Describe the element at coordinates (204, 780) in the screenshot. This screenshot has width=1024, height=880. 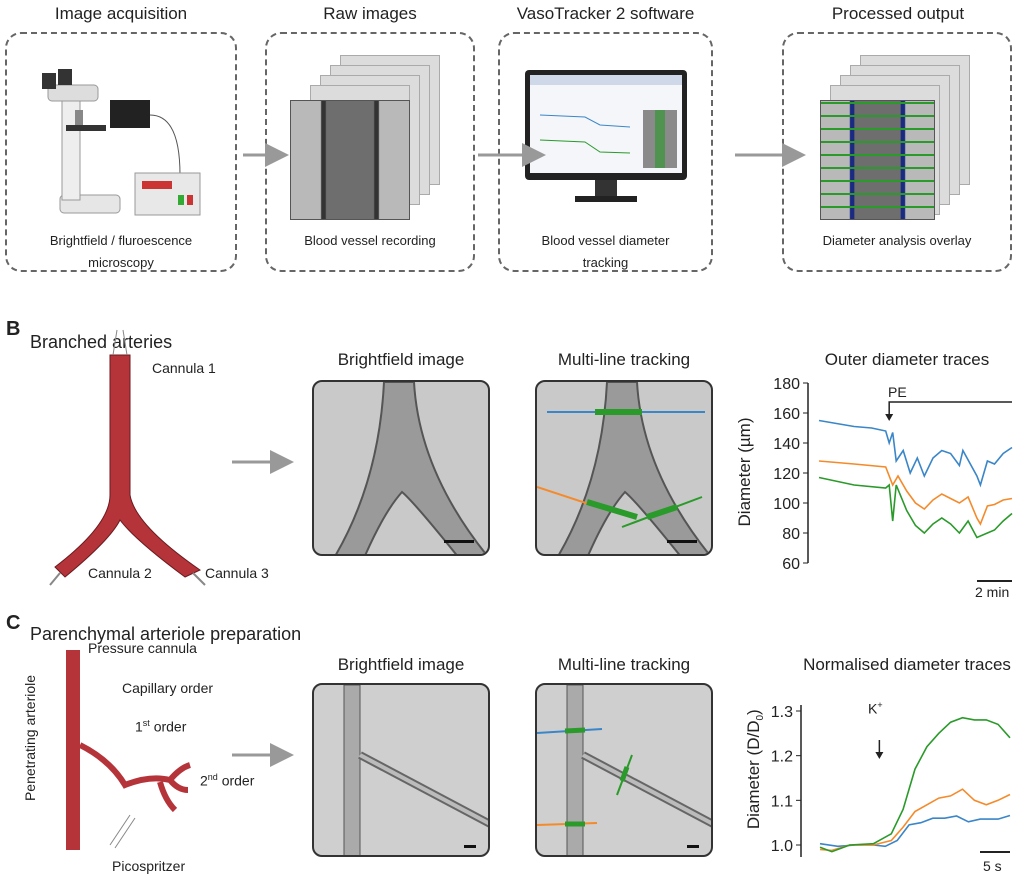
I see `label-text: 2` at that location.